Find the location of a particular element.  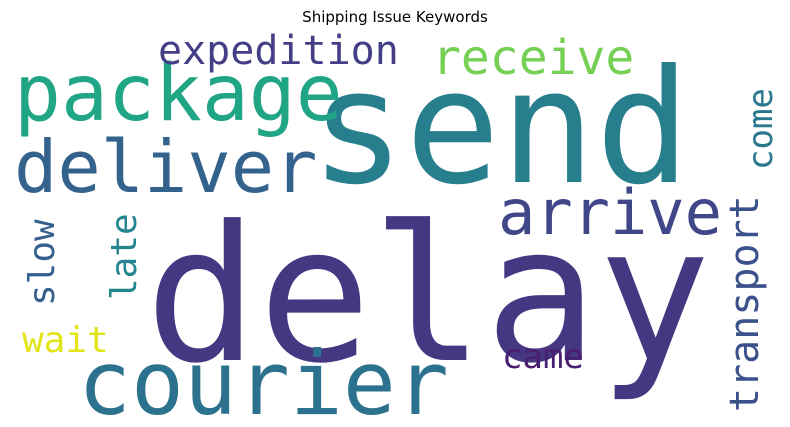

chart-title: Shipping Issue Keywords is located at coordinates (395, 17).